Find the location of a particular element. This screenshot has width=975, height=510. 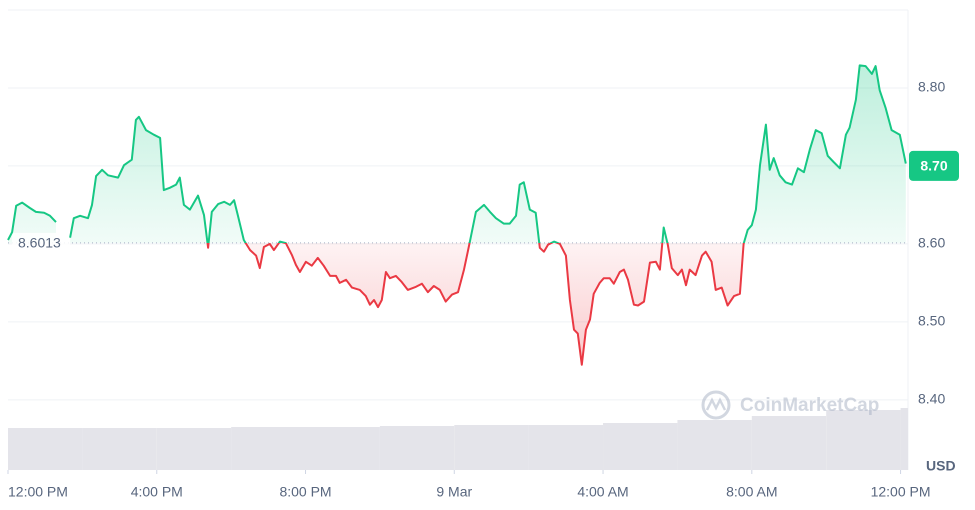

x-tick-label: 4:00 PM is located at coordinates (157, 492).